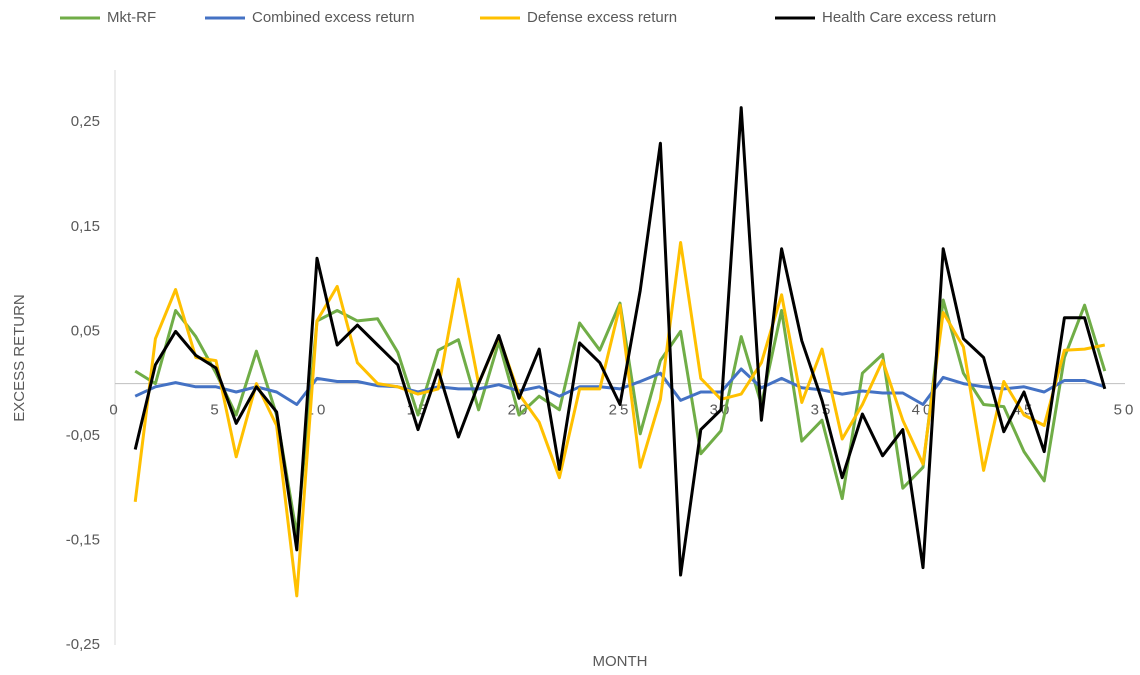 The image size is (1140, 675). I want to click on x-tick-label: 25, so click(620, 410).